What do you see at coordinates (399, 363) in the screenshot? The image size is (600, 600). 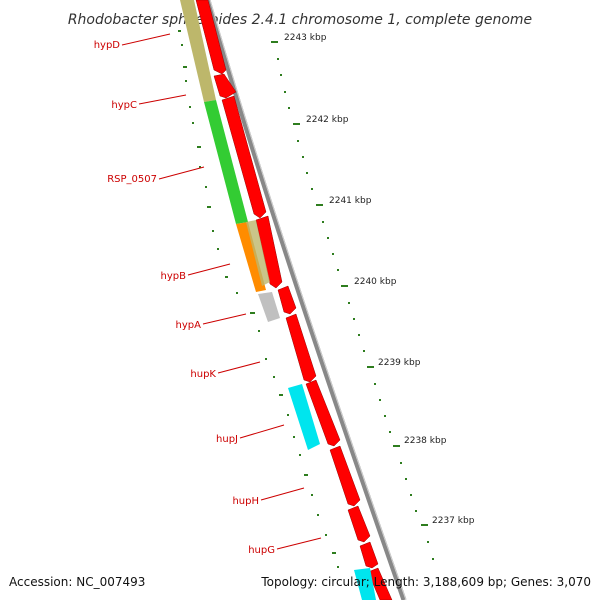 I see `kbp-label-2239: 2239 kbp` at bounding box center [399, 363].